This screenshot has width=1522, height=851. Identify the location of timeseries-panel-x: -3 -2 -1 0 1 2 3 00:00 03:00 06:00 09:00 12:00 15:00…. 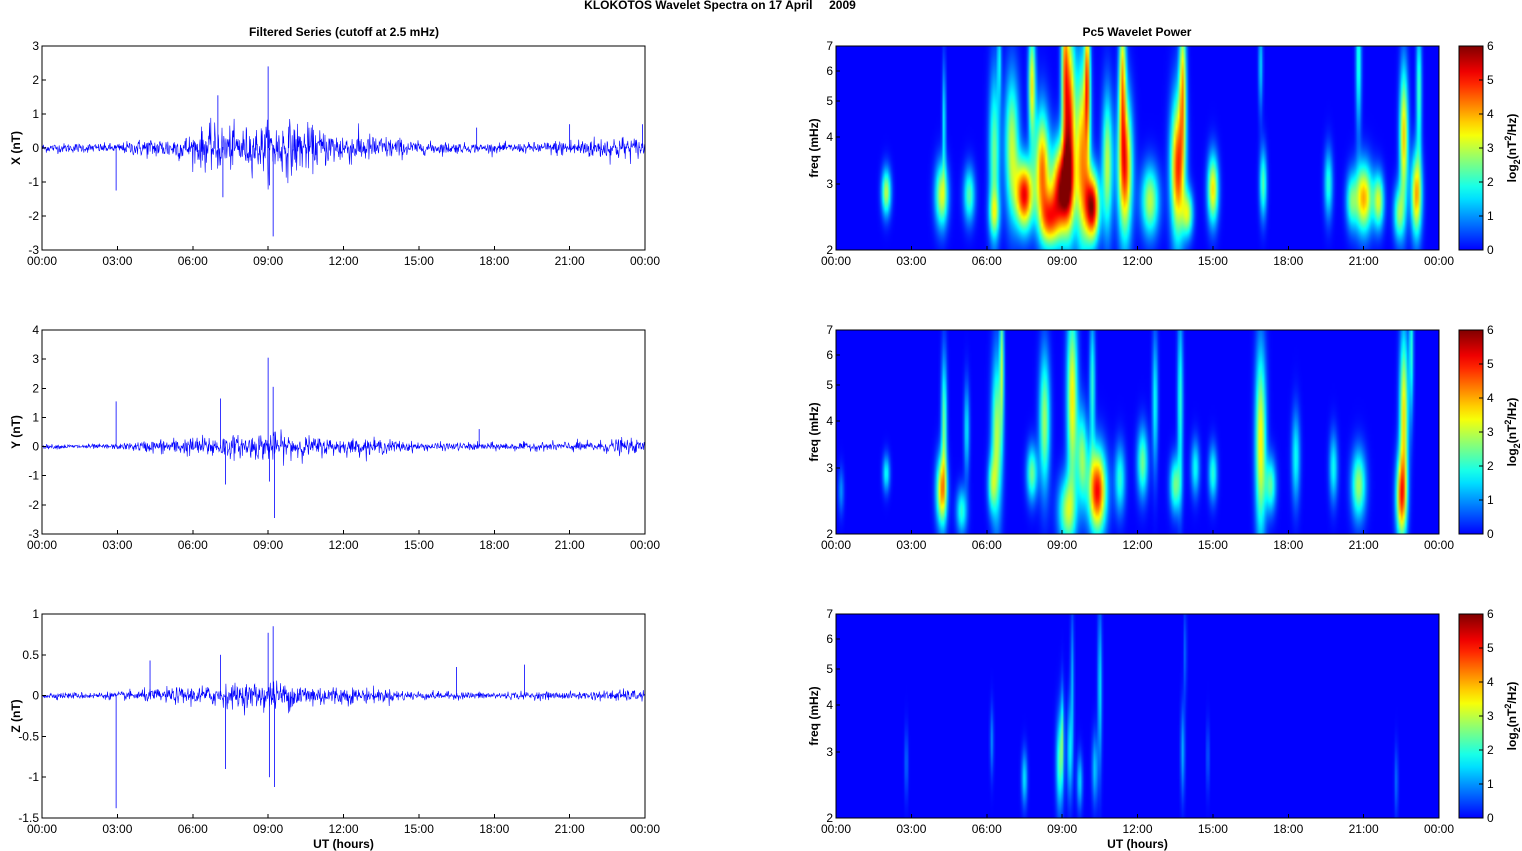
(334, 153).